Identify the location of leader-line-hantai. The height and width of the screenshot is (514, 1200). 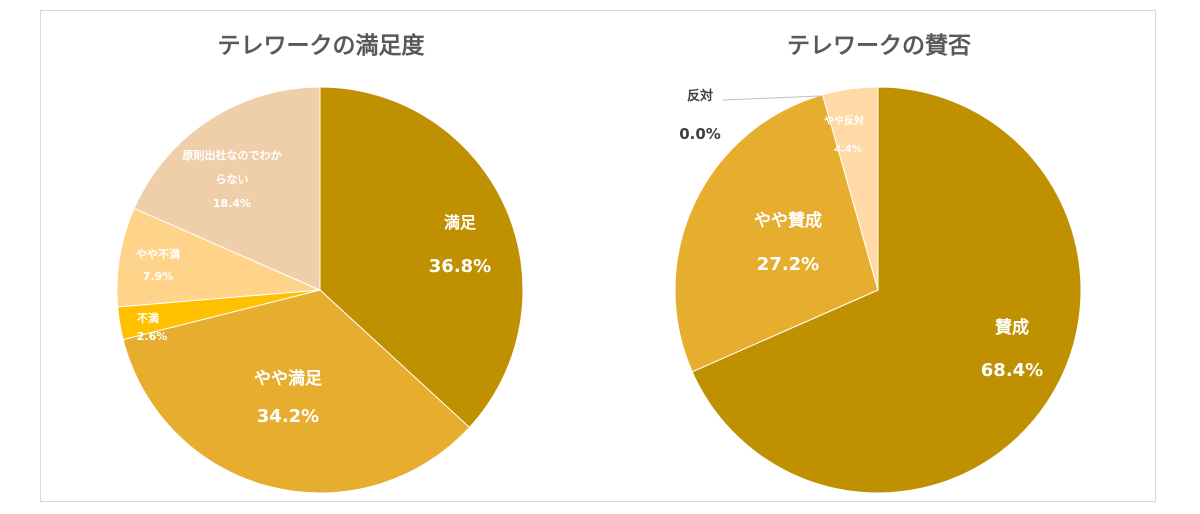
(771, 98).